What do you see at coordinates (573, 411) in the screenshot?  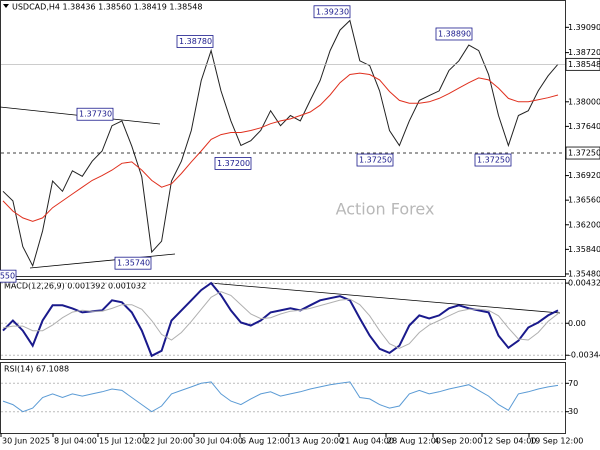 I see `y-tick-label: 30` at bounding box center [573, 411].